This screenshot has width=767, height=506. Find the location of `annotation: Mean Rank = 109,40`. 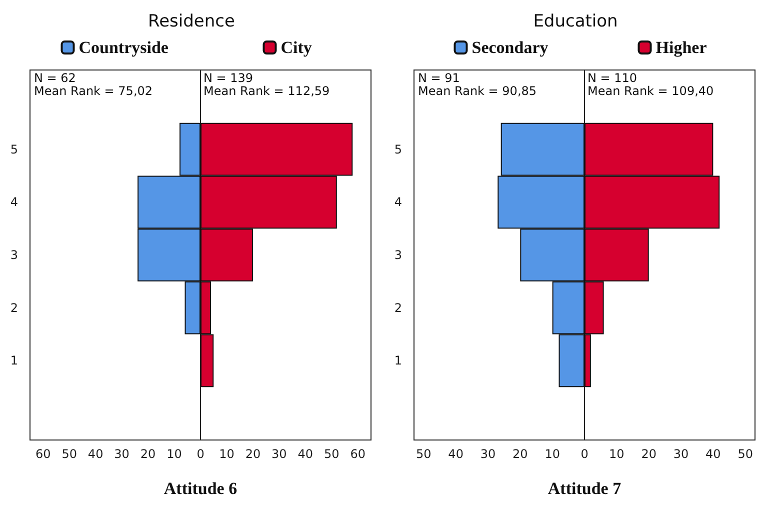

annotation: Mean Rank = 109,40 is located at coordinates (651, 91).